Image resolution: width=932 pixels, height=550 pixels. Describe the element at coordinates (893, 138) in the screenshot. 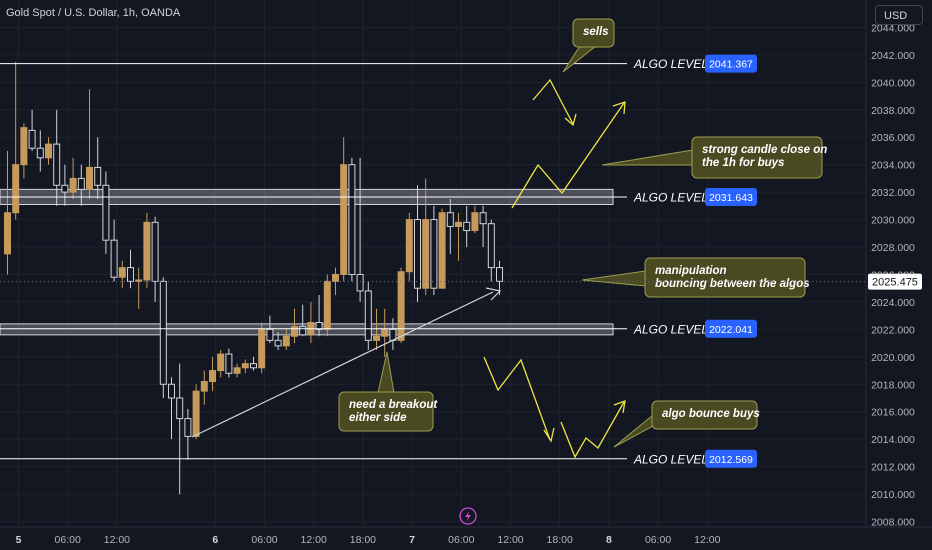

I see `price-tick-label: 2036.000` at that location.